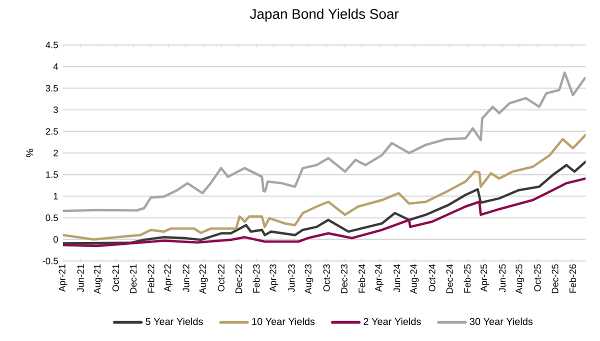 This screenshot has height=341, width=600. I want to click on x-tick-label: Aug-22, so click(203, 279).